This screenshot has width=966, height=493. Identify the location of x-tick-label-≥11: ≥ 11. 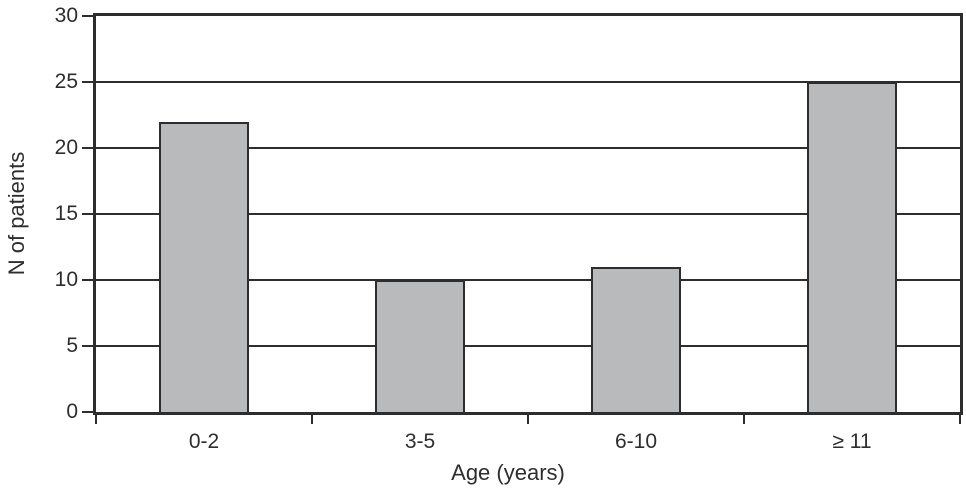
(852, 441).